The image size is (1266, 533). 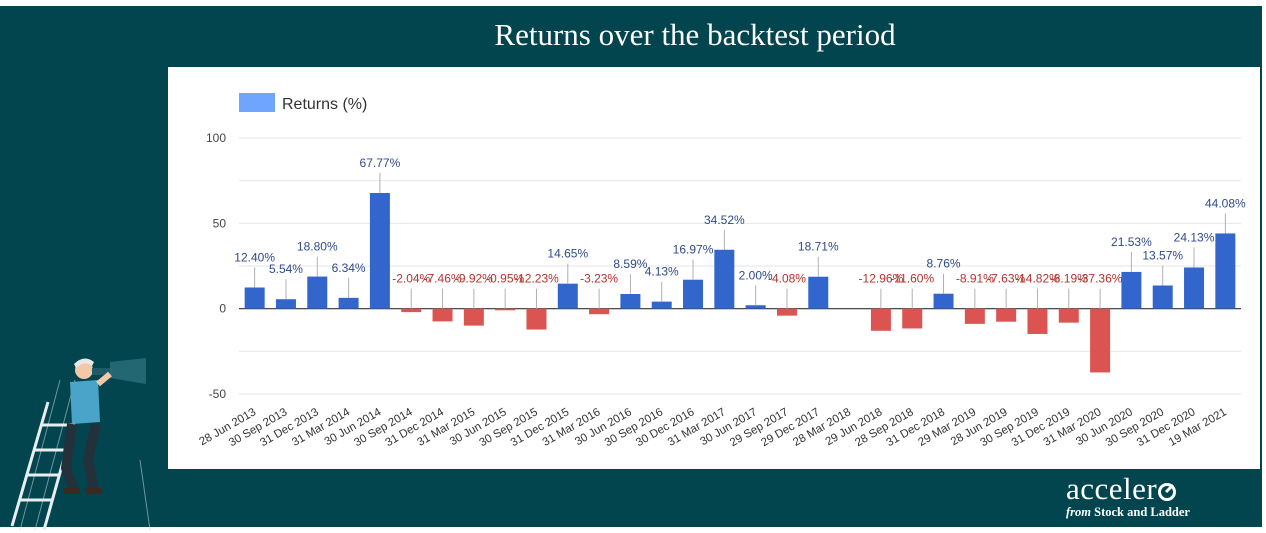 I want to click on data-label: 6.34%, so click(x=349, y=268).